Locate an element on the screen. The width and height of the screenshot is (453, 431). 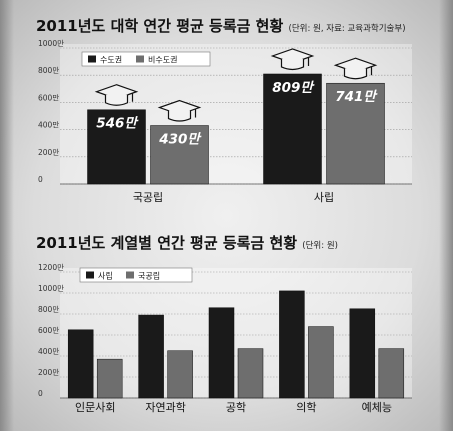
chart-title-bottom: 2011년도 계열별 연간 평균 등록금 현황 (단위: 원) is located at coordinates (187, 242).